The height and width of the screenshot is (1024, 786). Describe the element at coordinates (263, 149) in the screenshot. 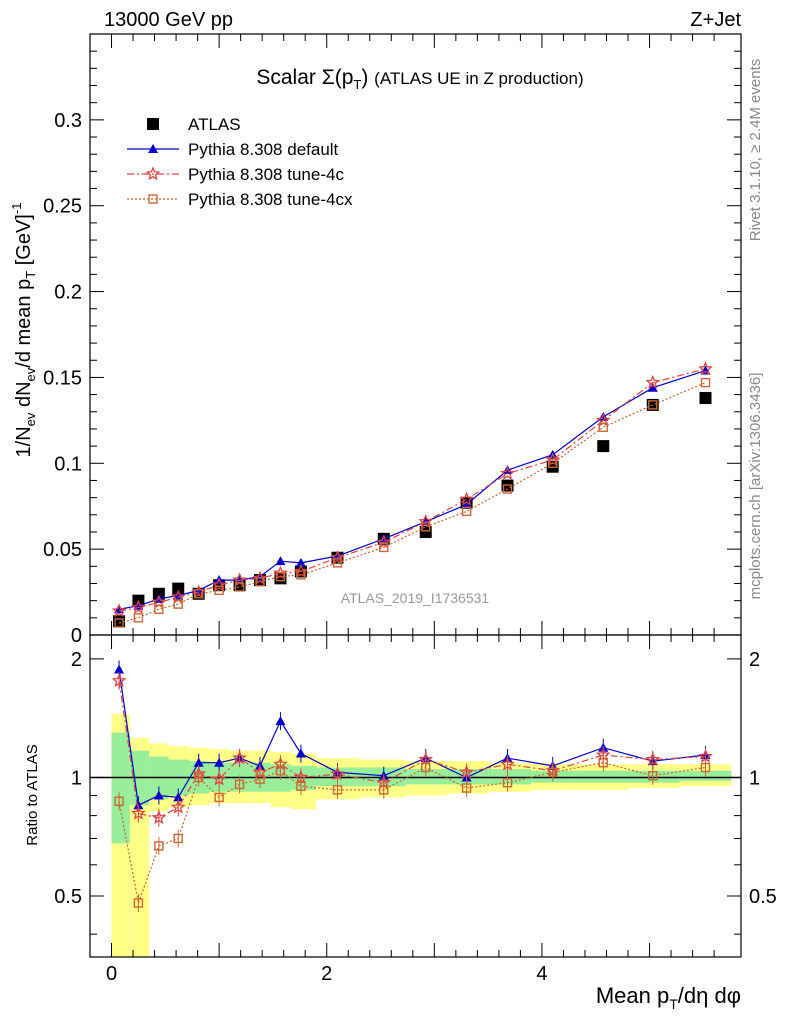

I see `legend-label: Pythia 8.308 default` at that location.